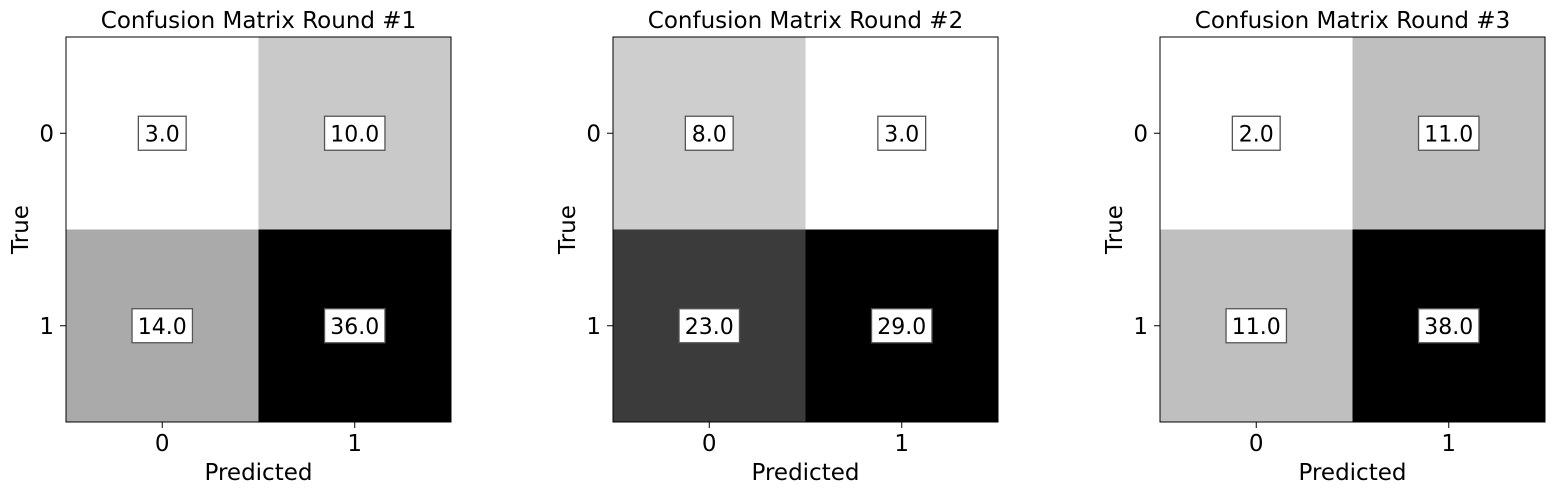 The width and height of the screenshot is (1553, 495). I want to click on value-label-r0-c0: 2.0, so click(1256, 134).